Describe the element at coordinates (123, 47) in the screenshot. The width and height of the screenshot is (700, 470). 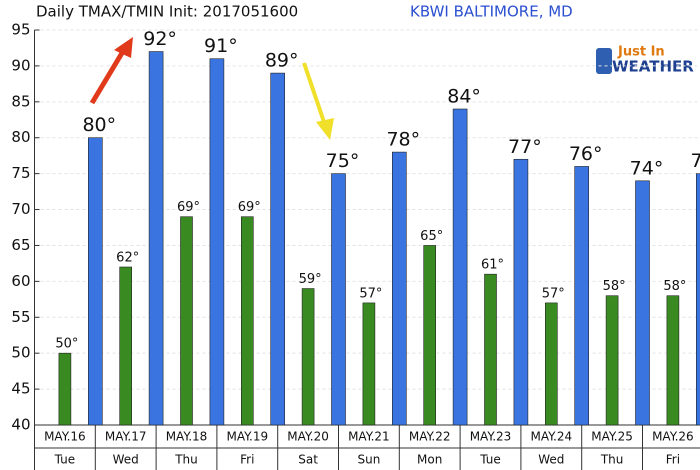
I see `red-arrowhead` at that location.